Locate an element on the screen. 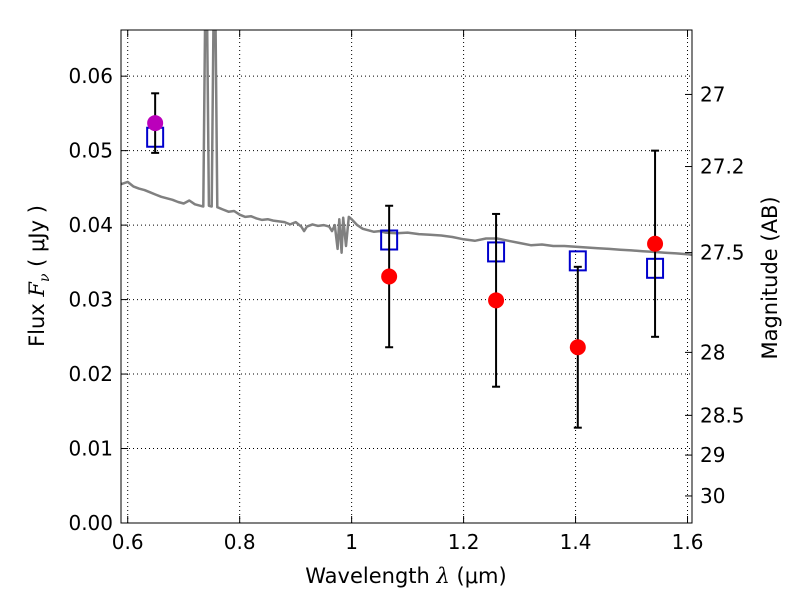  x-tick-label: 1 is located at coordinates (351, 542).